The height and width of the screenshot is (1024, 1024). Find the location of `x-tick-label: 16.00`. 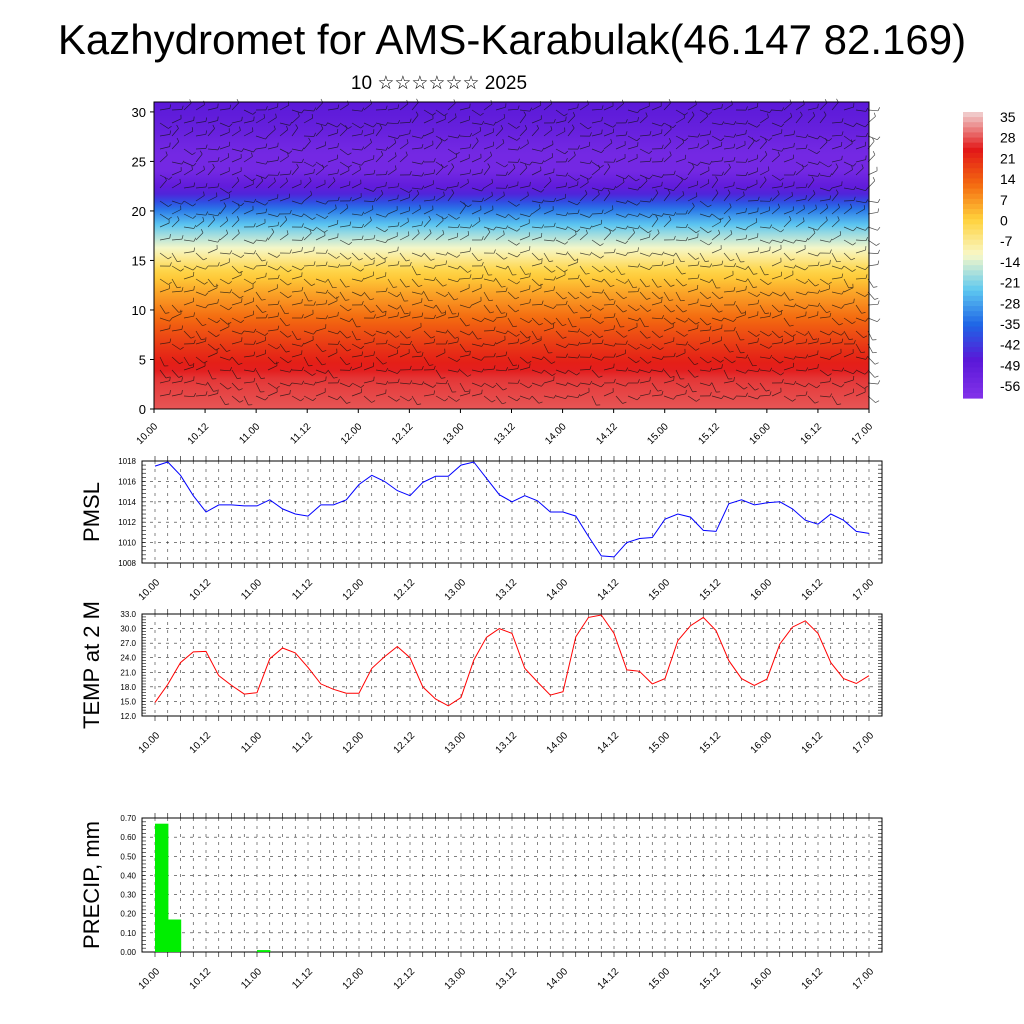

x-tick-label: 16.00 is located at coordinates (762, 743).